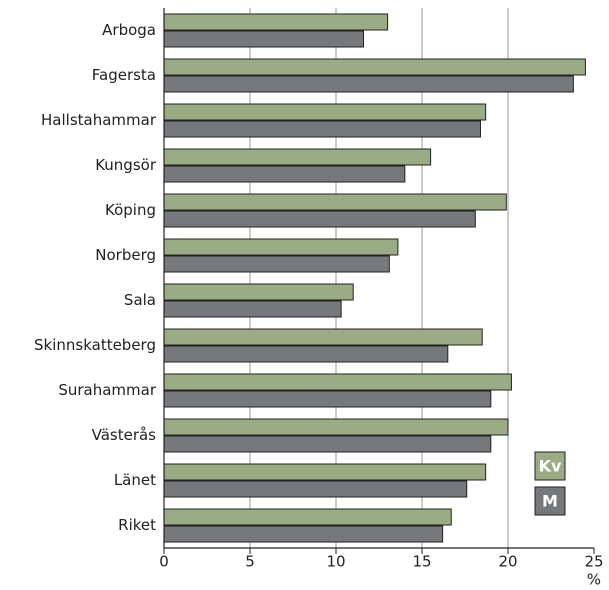 The image size is (609, 590). What do you see at coordinates (126, 165) in the screenshot?
I see `y-tick-label: Kungsör` at bounding box center [126, 165].